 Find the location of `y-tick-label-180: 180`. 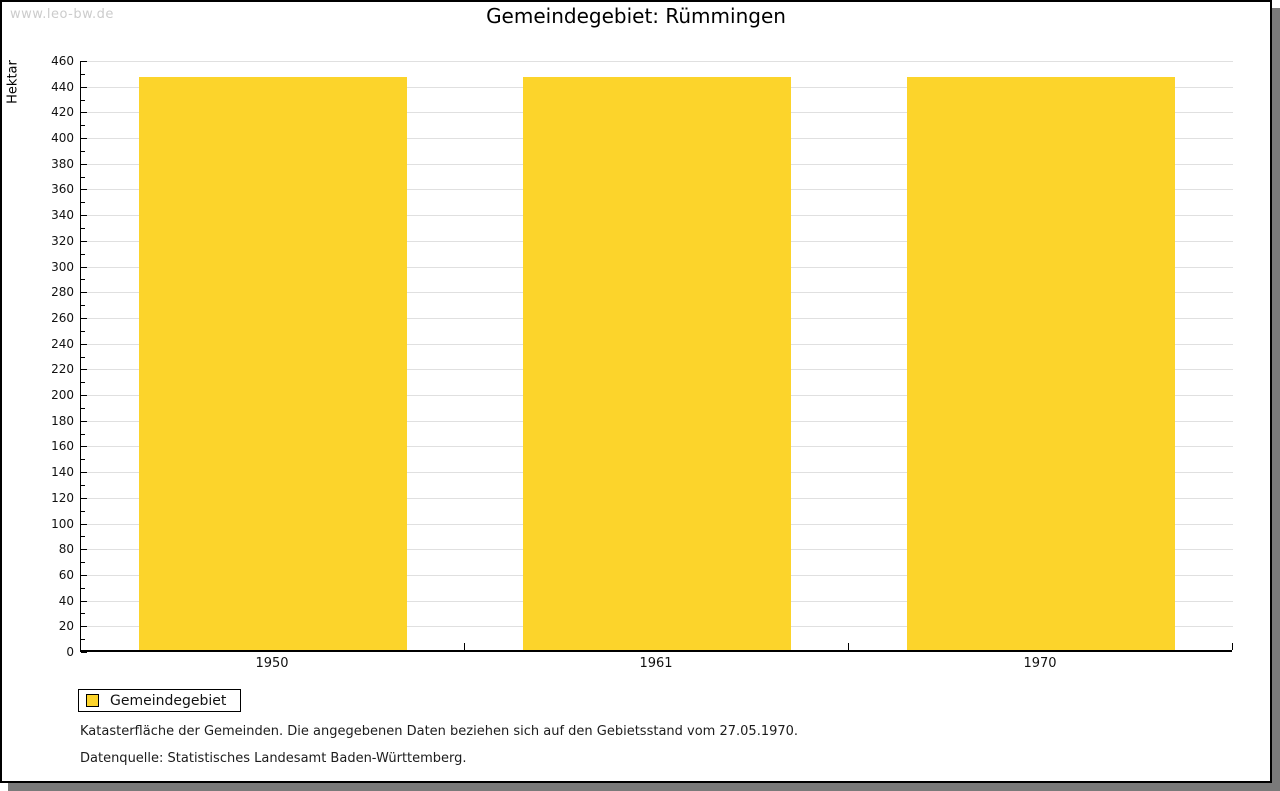

y-tick-label-180: 180 is located at coordinates (62, 421).